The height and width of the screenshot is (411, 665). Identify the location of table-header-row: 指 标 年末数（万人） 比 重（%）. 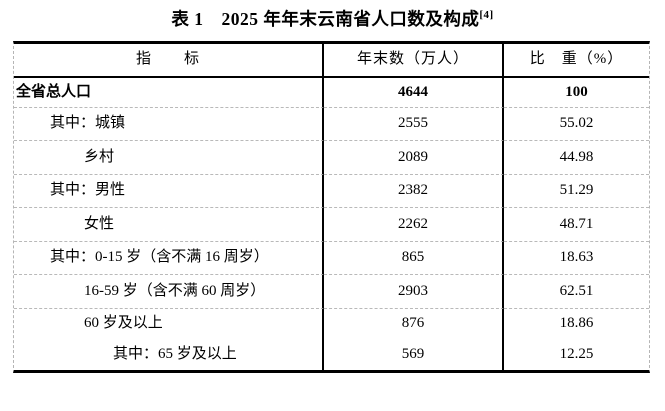
(331, 61).